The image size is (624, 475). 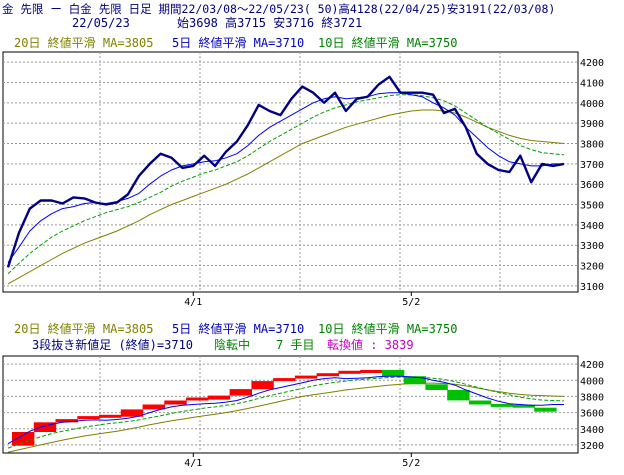 I want to click on top-x-tick-label: 5/2, so click(x=411, y=302).